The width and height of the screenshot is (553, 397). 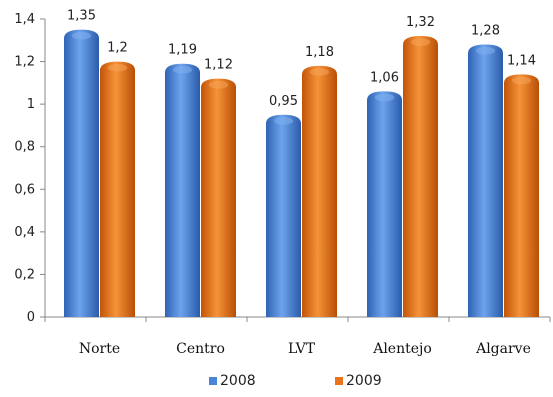 I want to click on bar-2009-norte, so click(x=117, y=189).